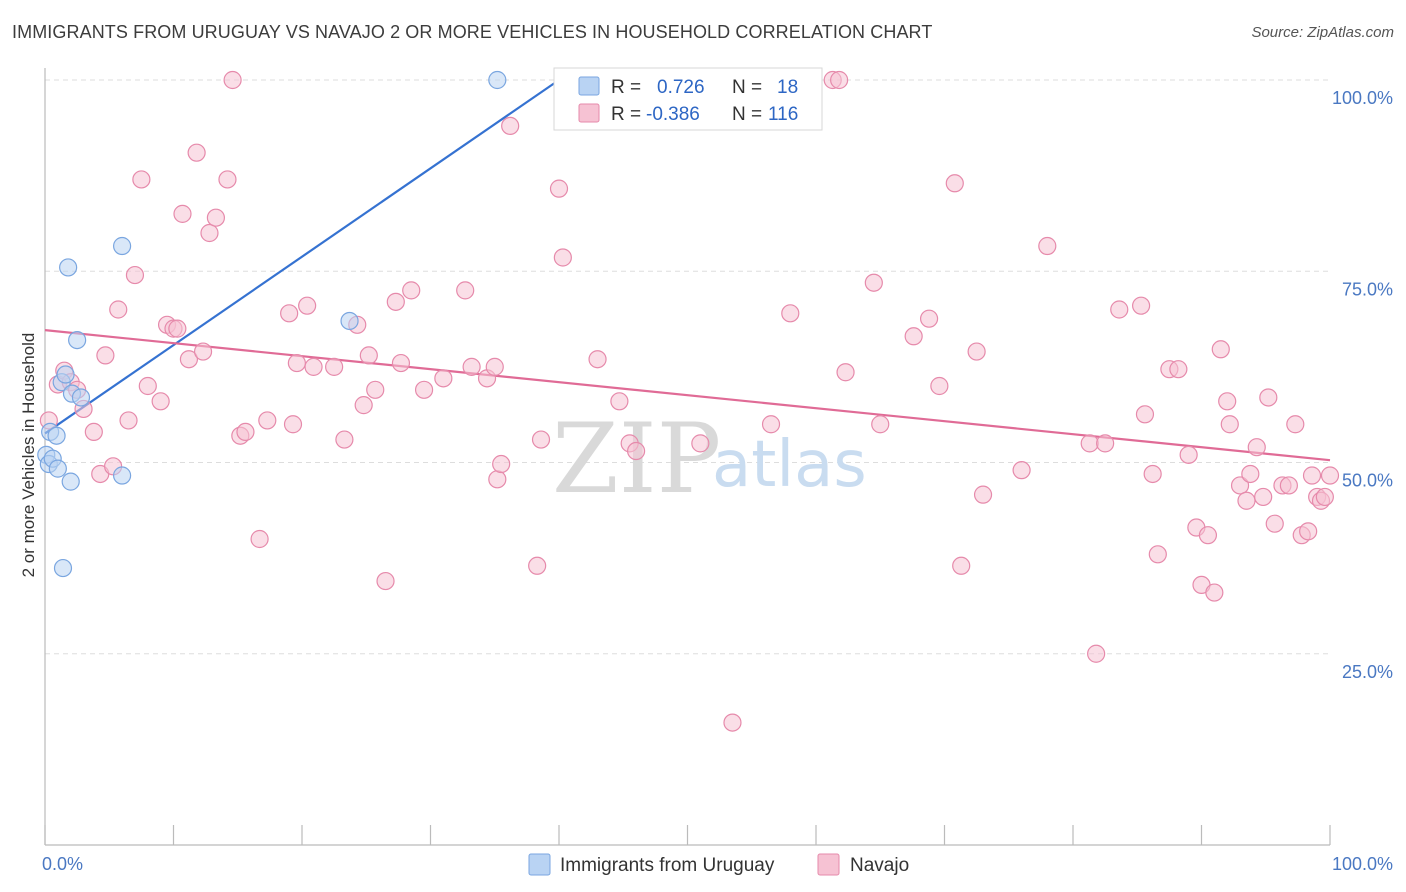 The image size is (1406, 892). Describe the element at coordinates (783, 114) in the screenshot. I see `legend-n-value-navajo: 116` at that location.